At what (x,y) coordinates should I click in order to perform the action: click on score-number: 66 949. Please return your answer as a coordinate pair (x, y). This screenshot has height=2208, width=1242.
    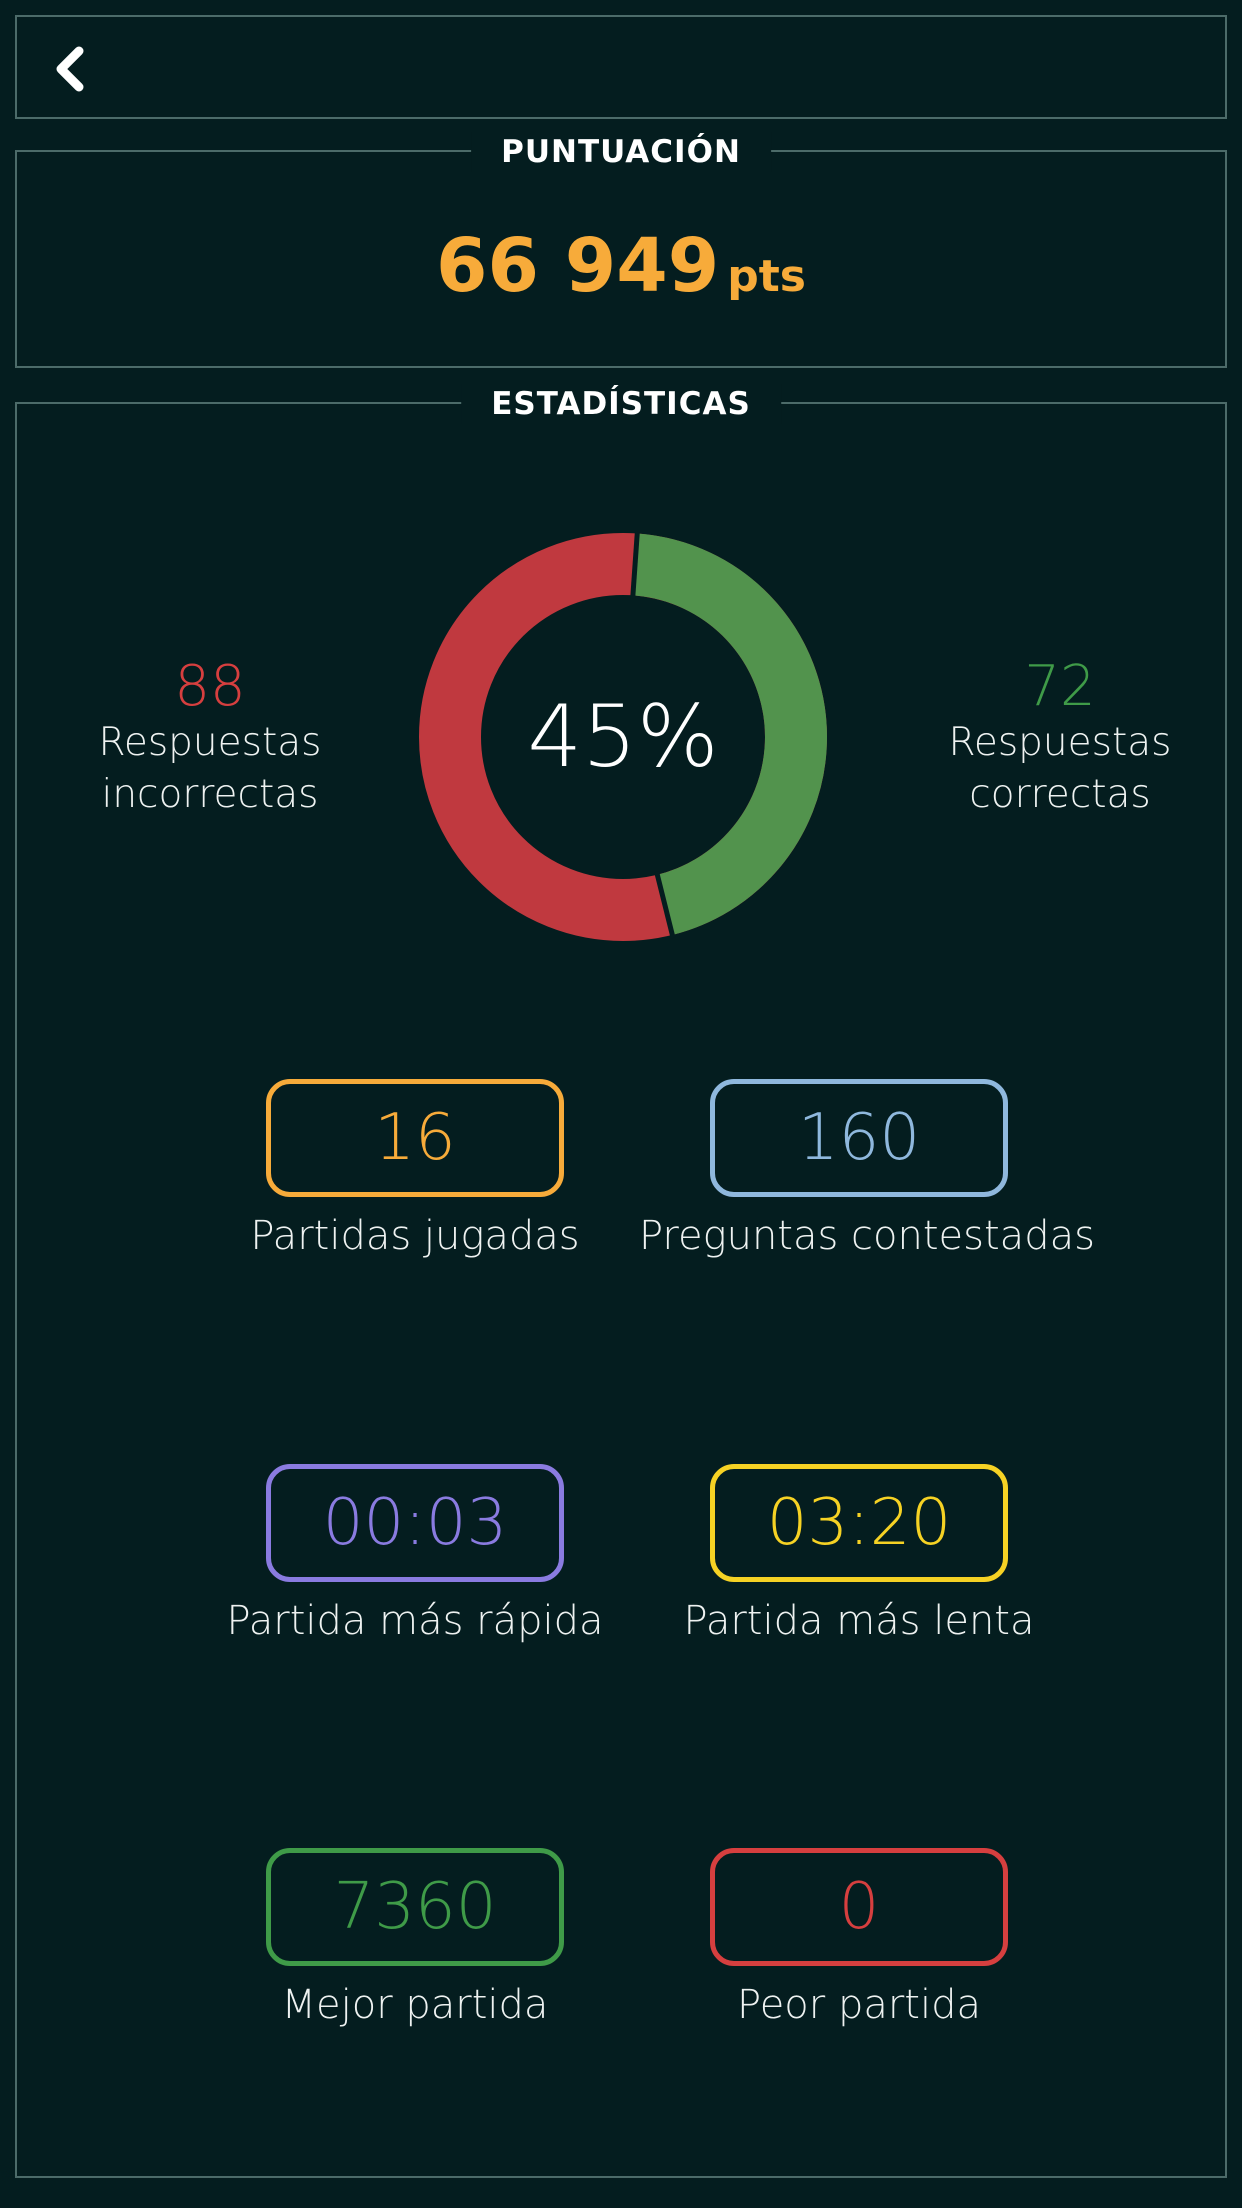
    Looking at the image, I should click on (578, 266).